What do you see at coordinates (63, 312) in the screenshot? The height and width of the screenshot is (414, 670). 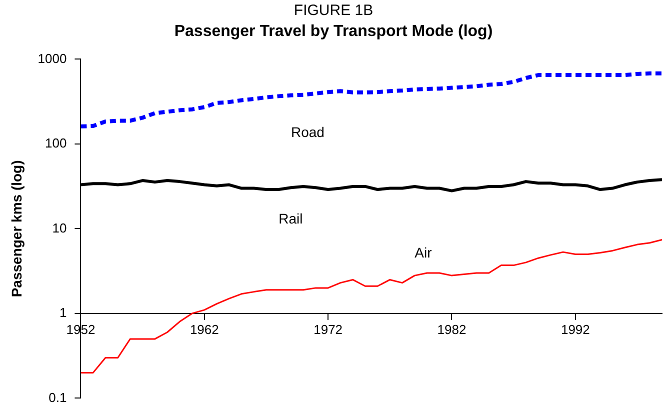 I see `y-tick-label: 1` at bounding box center [63, 312].